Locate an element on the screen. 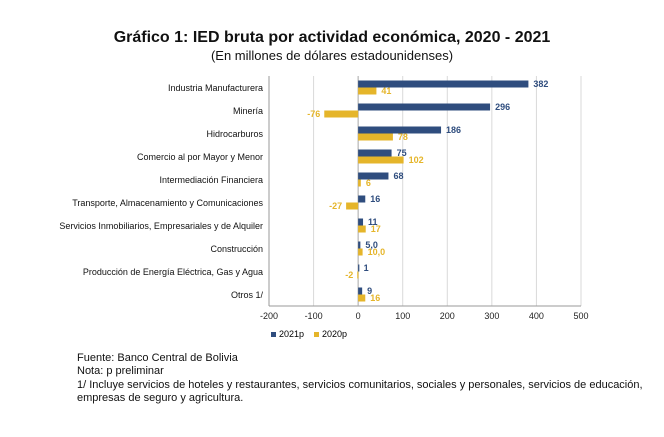 This screenshot has width=664, height=437. data-label-2021-8: 1 is located at coordinates (366, 268).